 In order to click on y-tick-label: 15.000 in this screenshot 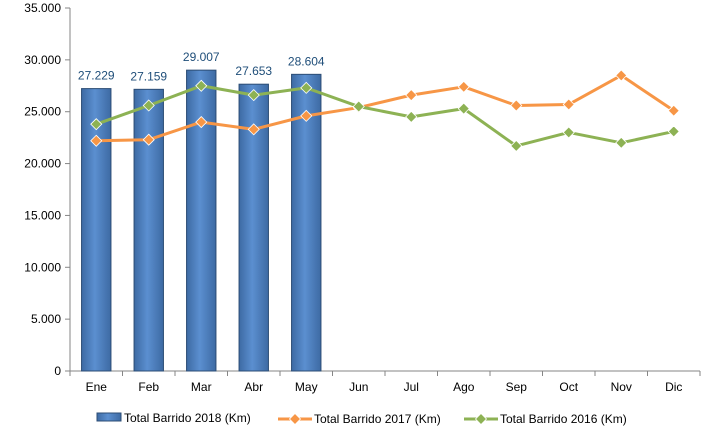, I will do `click(42, 215)`.